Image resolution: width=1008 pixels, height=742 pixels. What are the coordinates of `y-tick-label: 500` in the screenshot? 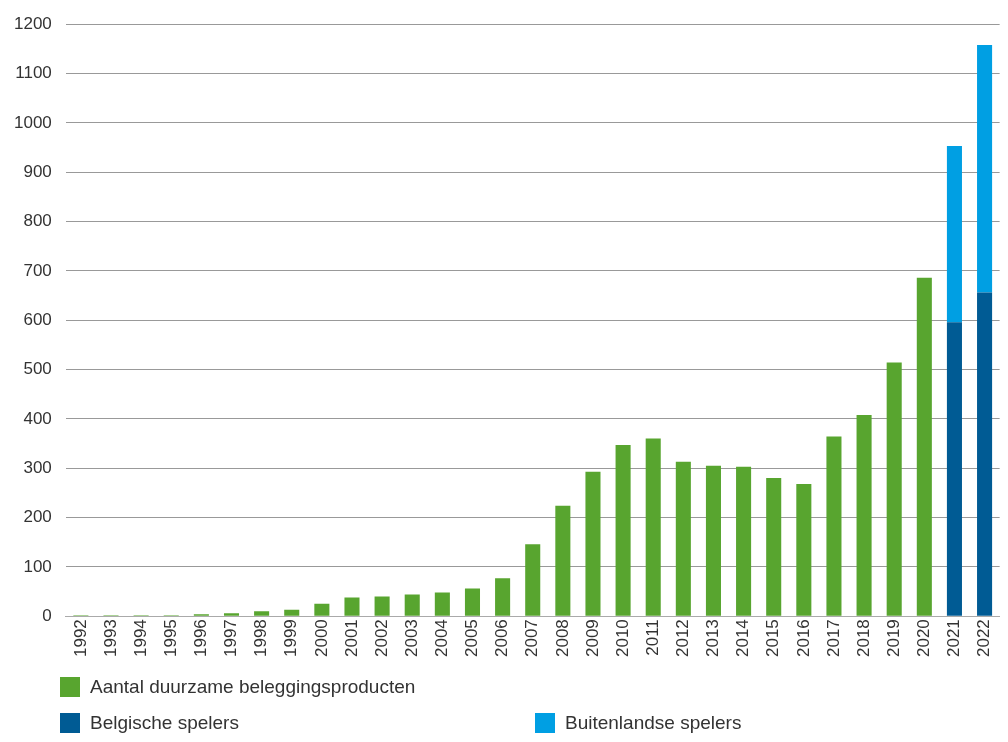 It's located at (37, 369).